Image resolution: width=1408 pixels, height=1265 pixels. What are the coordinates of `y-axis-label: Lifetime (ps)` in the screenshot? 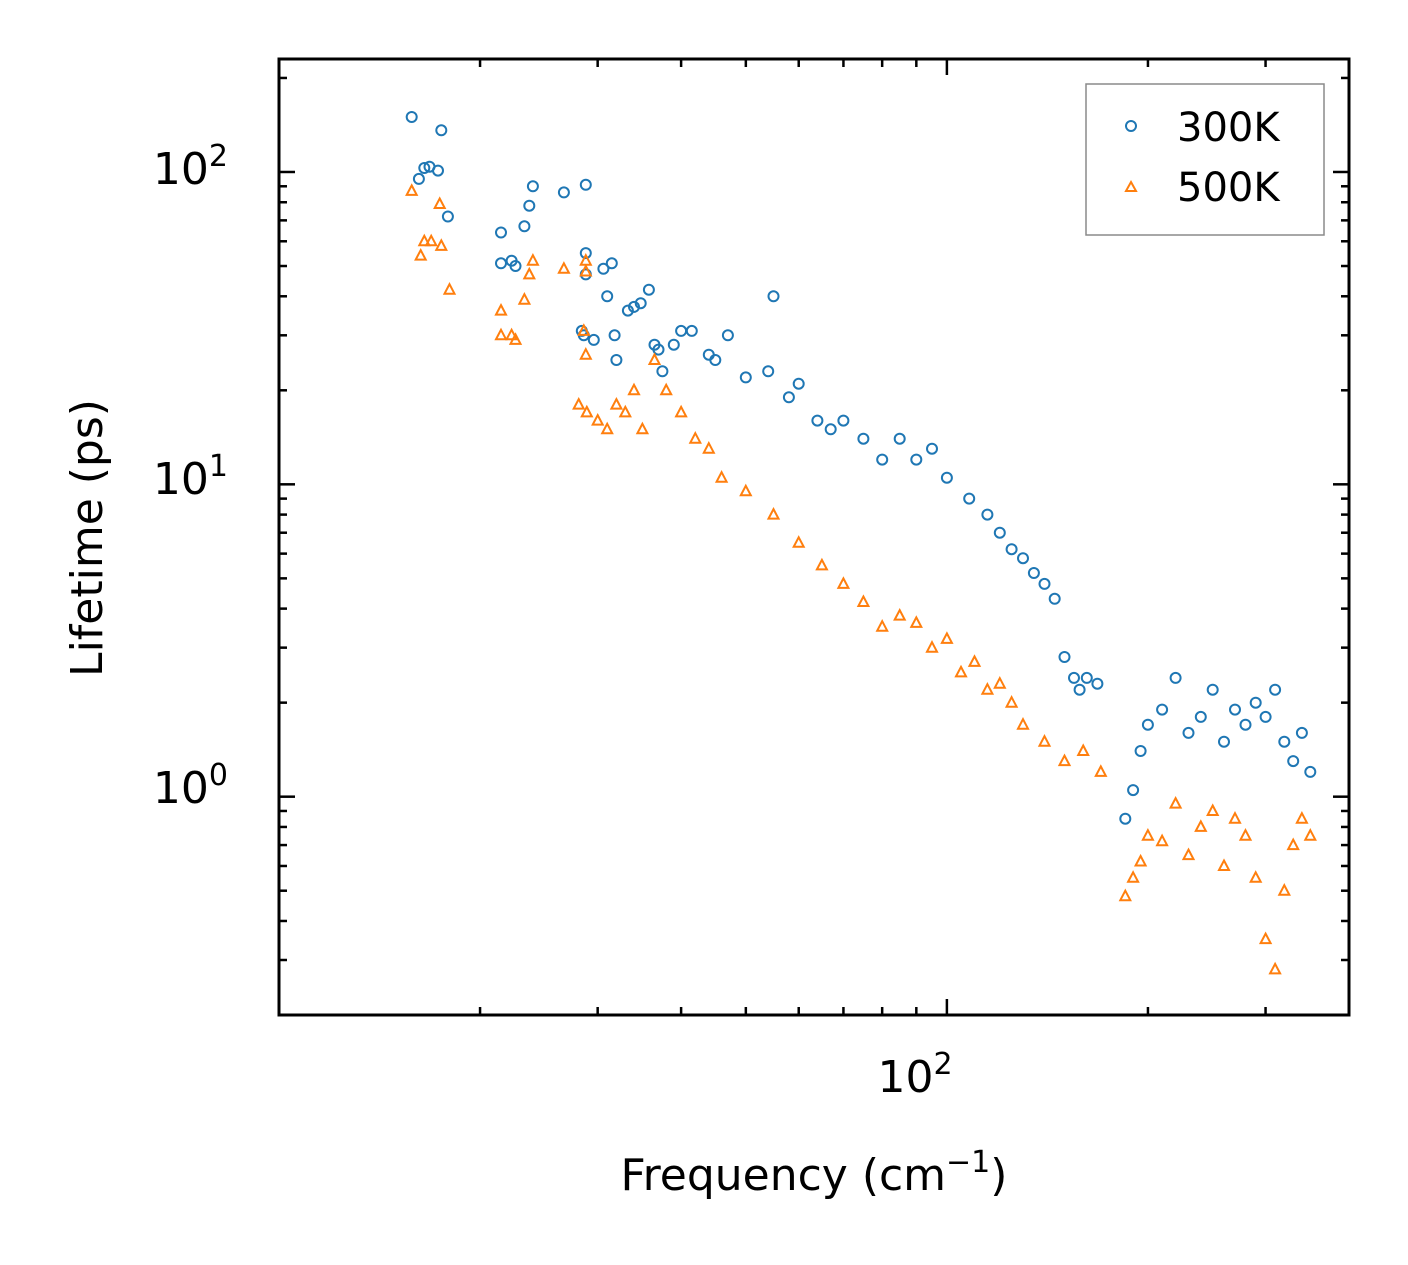 It's located at (87, 538).